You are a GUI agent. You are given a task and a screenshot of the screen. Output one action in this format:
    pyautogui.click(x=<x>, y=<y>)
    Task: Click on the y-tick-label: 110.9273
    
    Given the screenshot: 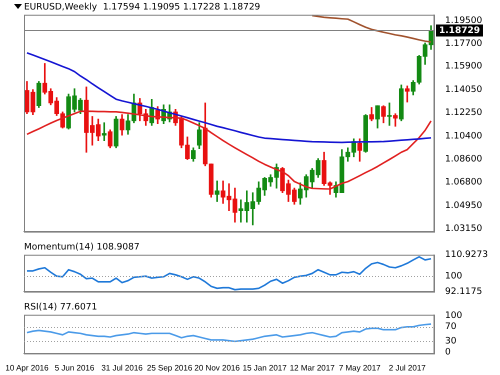 What is the action you would take?
    pyautogui.click(x=466, y=255)
    